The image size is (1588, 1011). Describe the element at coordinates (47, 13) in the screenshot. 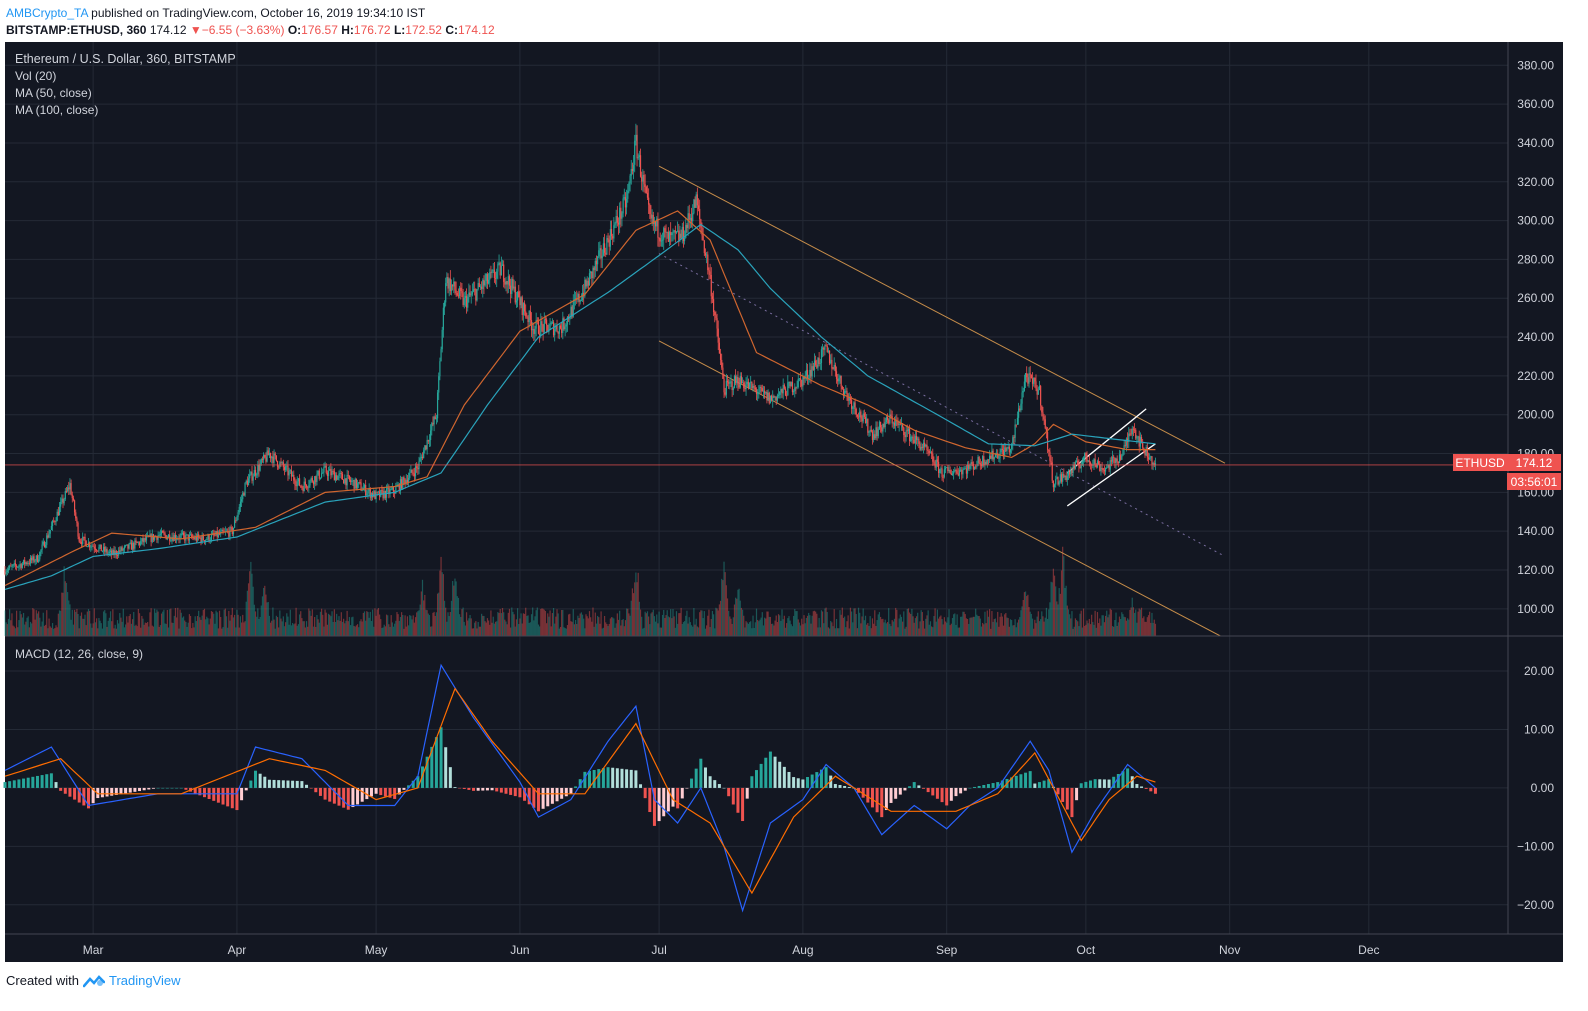

I see `author-link: AMBCrypto_TA` at that location.